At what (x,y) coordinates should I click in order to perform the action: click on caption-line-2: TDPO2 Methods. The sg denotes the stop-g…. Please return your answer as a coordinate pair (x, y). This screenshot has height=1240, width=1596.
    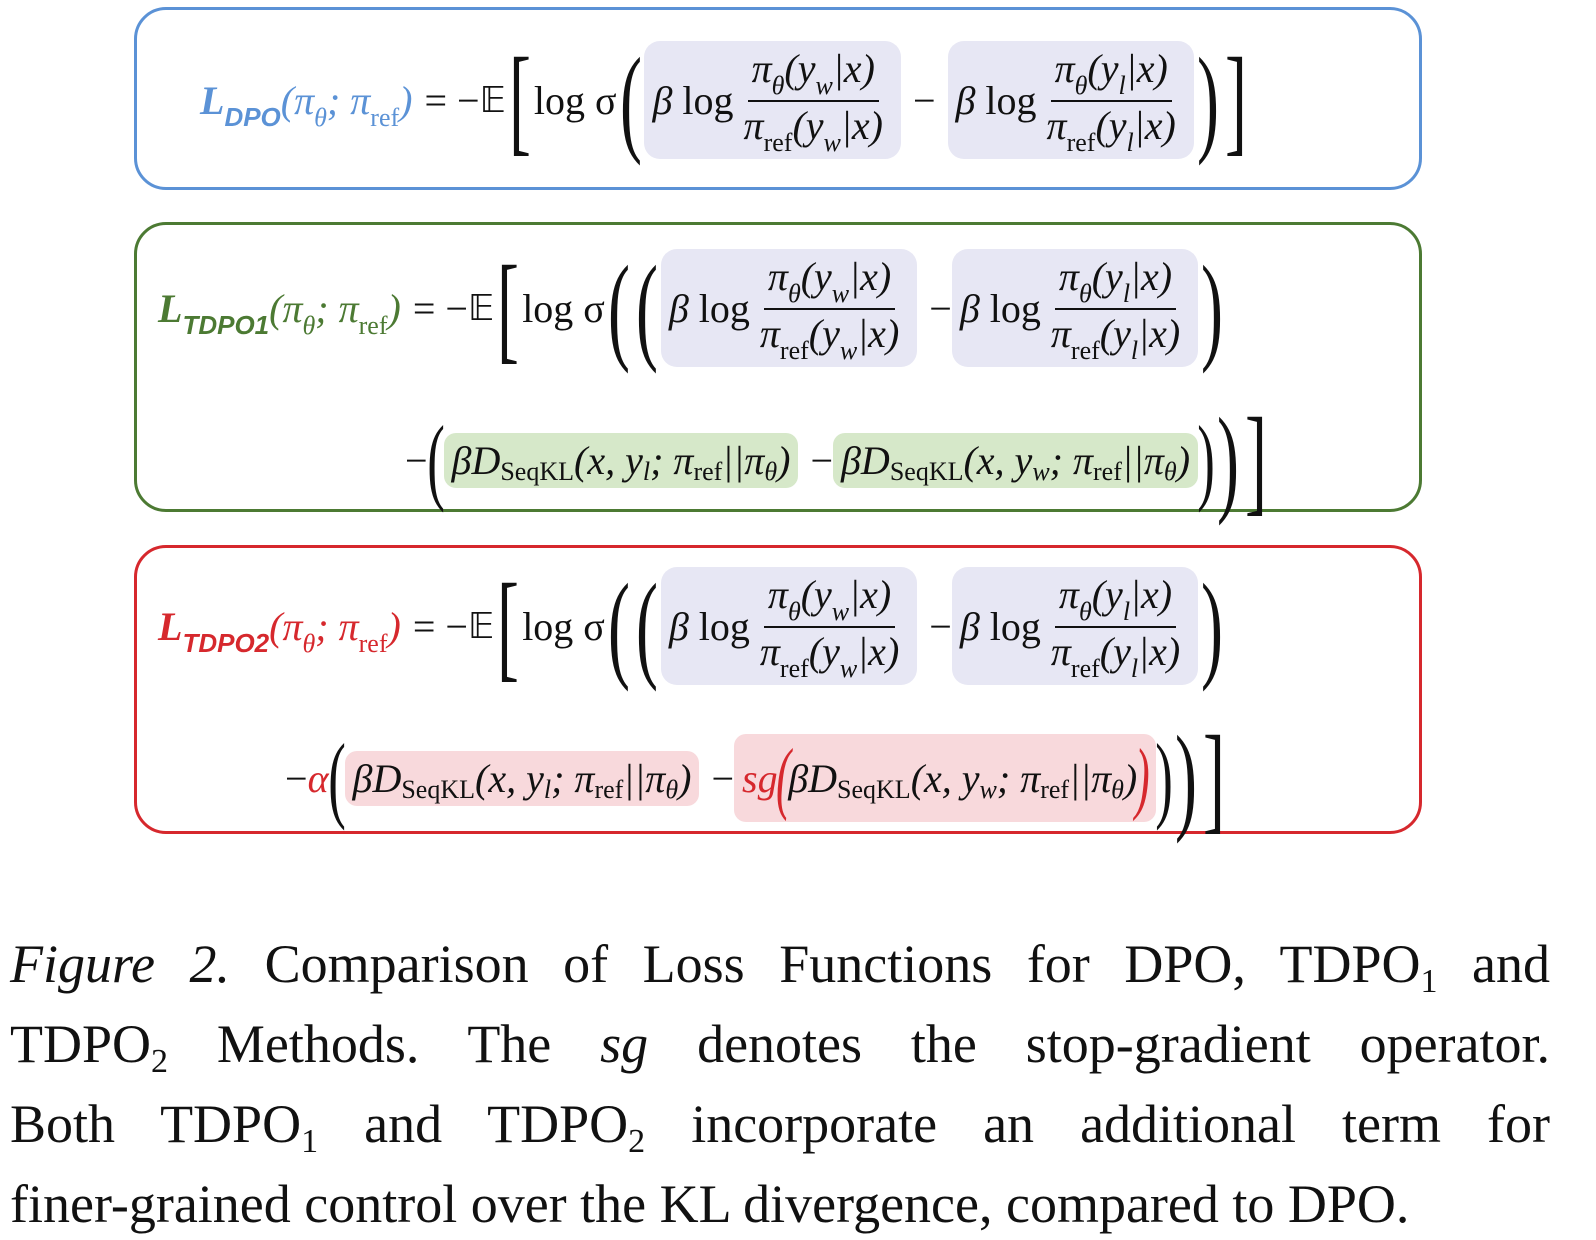
    Looking at the image, I should click on (780, 1047).